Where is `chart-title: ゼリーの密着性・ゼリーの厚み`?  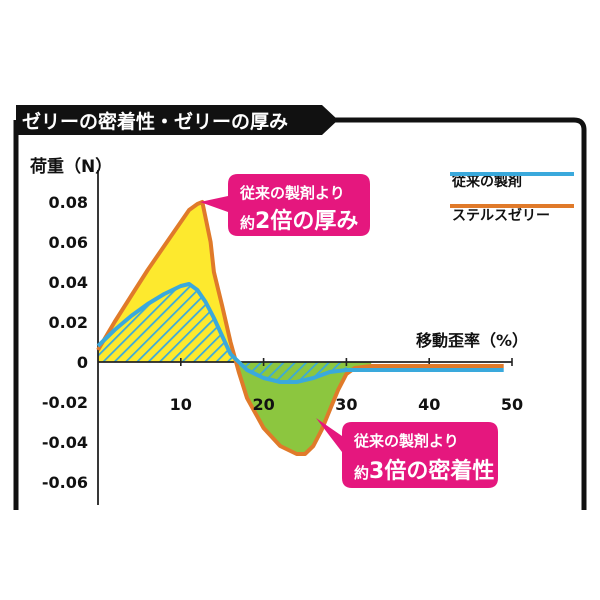 chart-title: ゼリーの密着性・ゼリーの厚み is located at coordinates (155, 121).